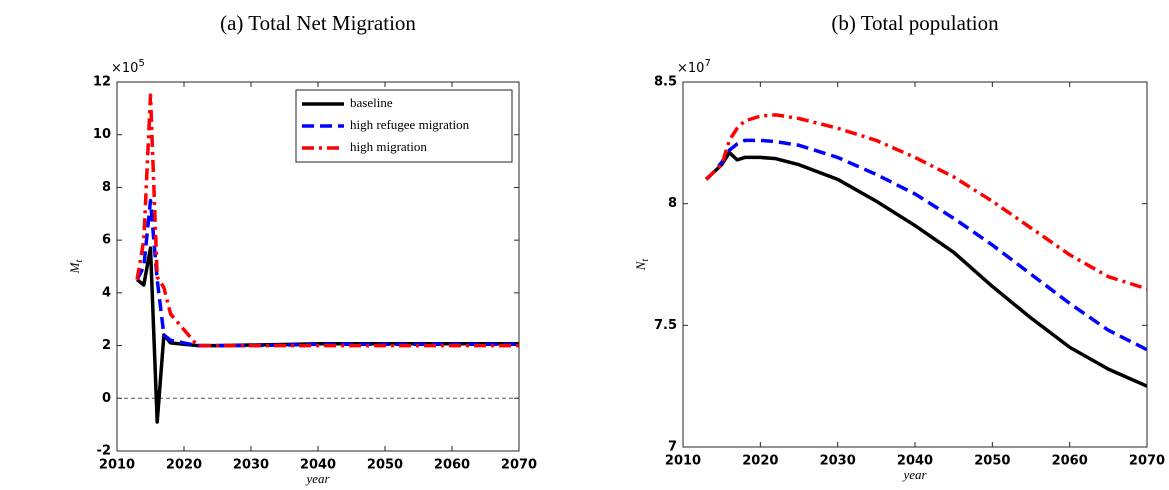 The height and width of the screenshot is (490, 1169). What do you see at coordinates (371, 102) in the screenshot?
I see `legend-label: baseline` at bounding box center [371, 102].